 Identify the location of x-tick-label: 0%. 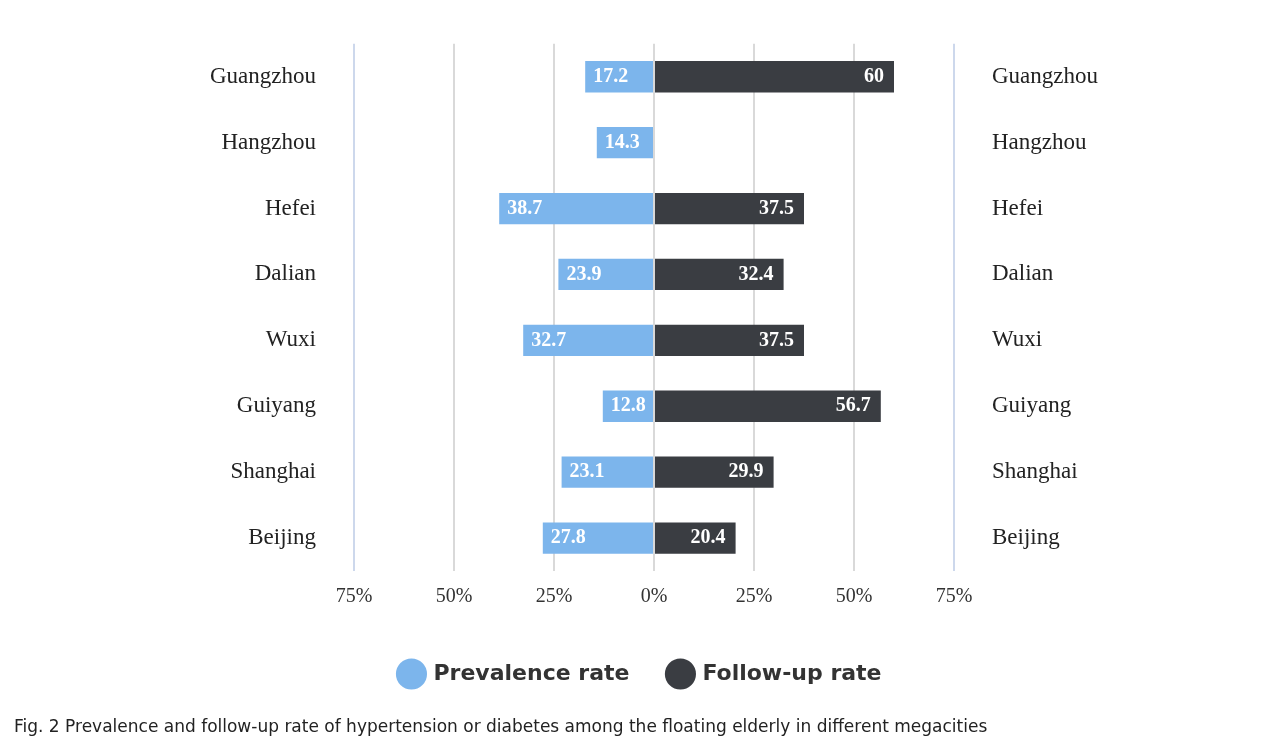
(654, 595).